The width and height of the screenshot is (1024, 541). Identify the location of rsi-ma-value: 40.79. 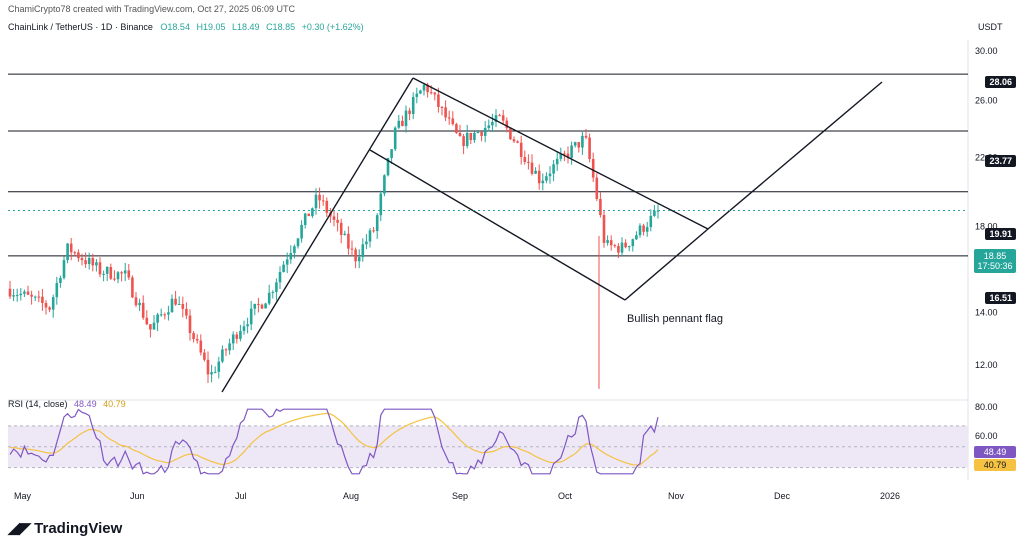
(114, 404).